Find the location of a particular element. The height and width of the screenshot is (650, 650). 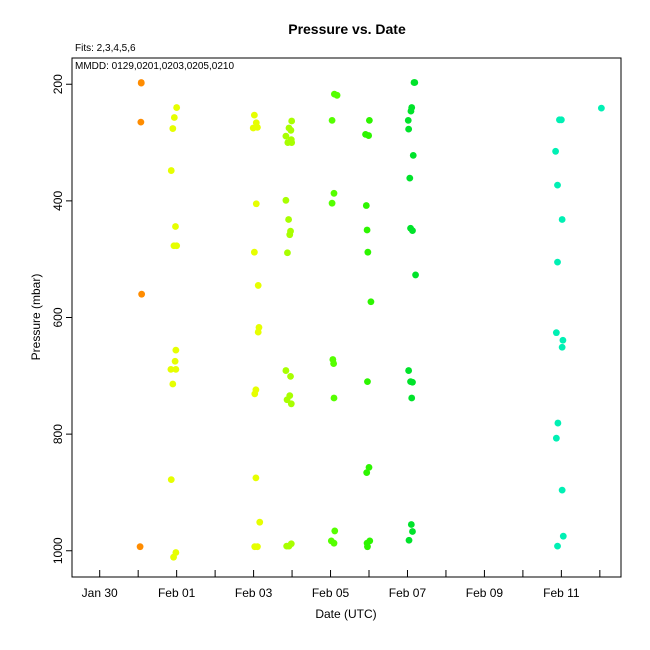

fits-note: Fits: 2,3,4,5,6 is located at coordinates (105, 48).